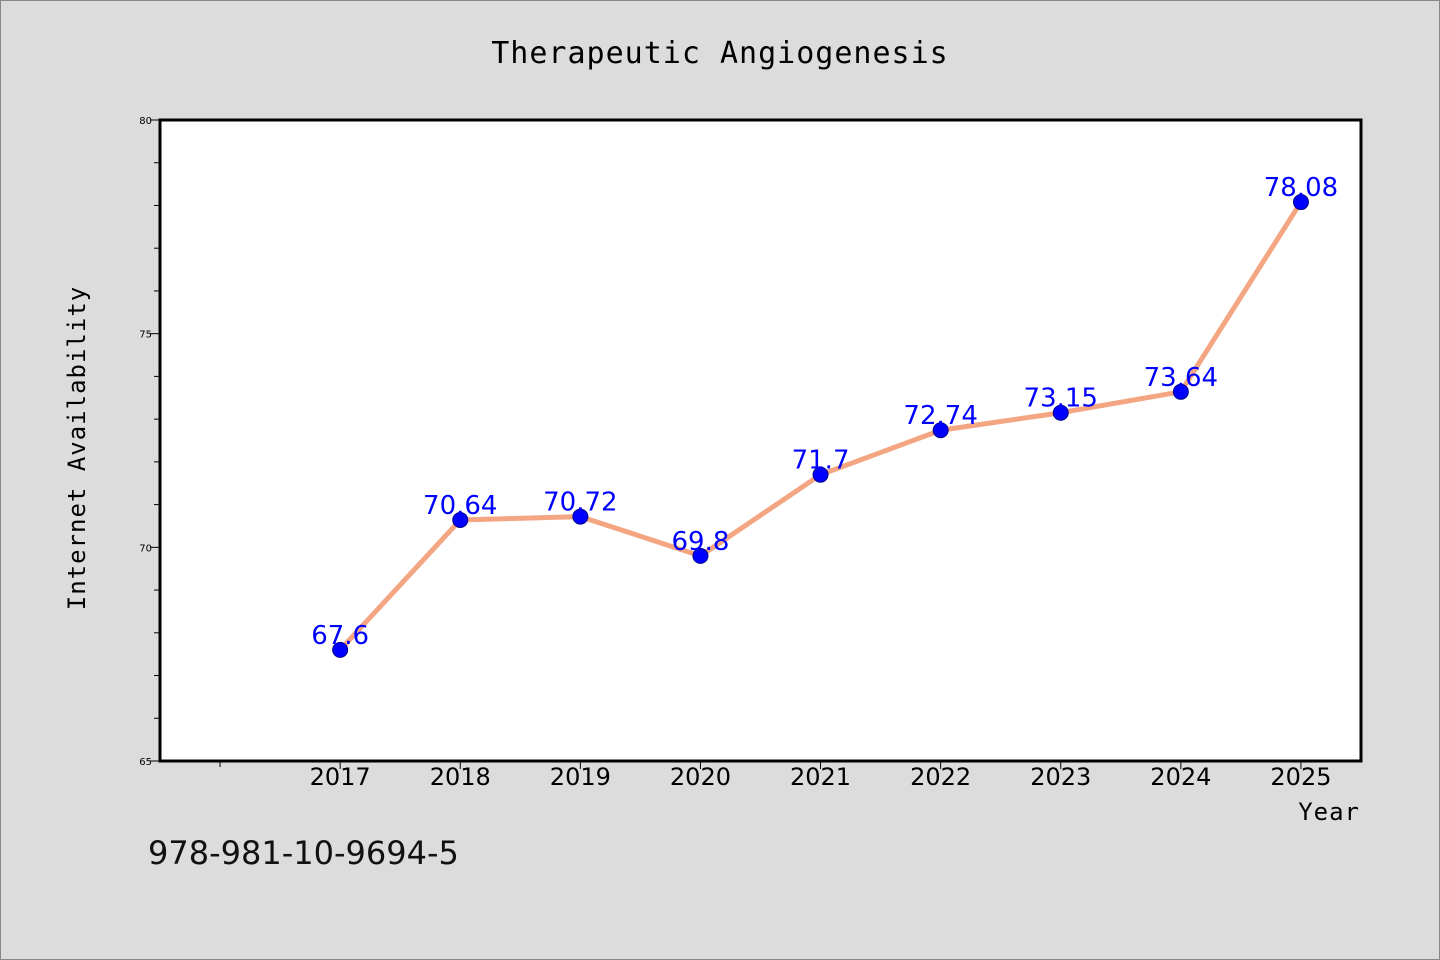 This screenshot has width=1440, height=960. I want to click on x-tick-label: 2019, so click(580, 777).